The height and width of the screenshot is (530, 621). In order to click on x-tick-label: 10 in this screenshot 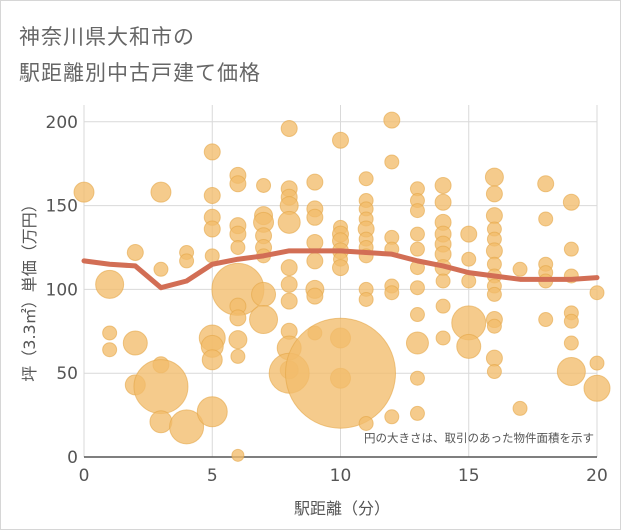, I will do `click(341, 476)`.